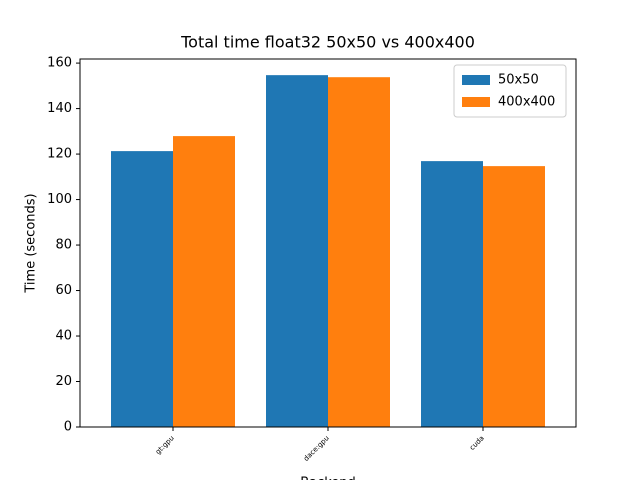  Describe the element at coordinates (31, 243) in the screenshot. I see `y-axis-label: Time (seconds)` at that location.